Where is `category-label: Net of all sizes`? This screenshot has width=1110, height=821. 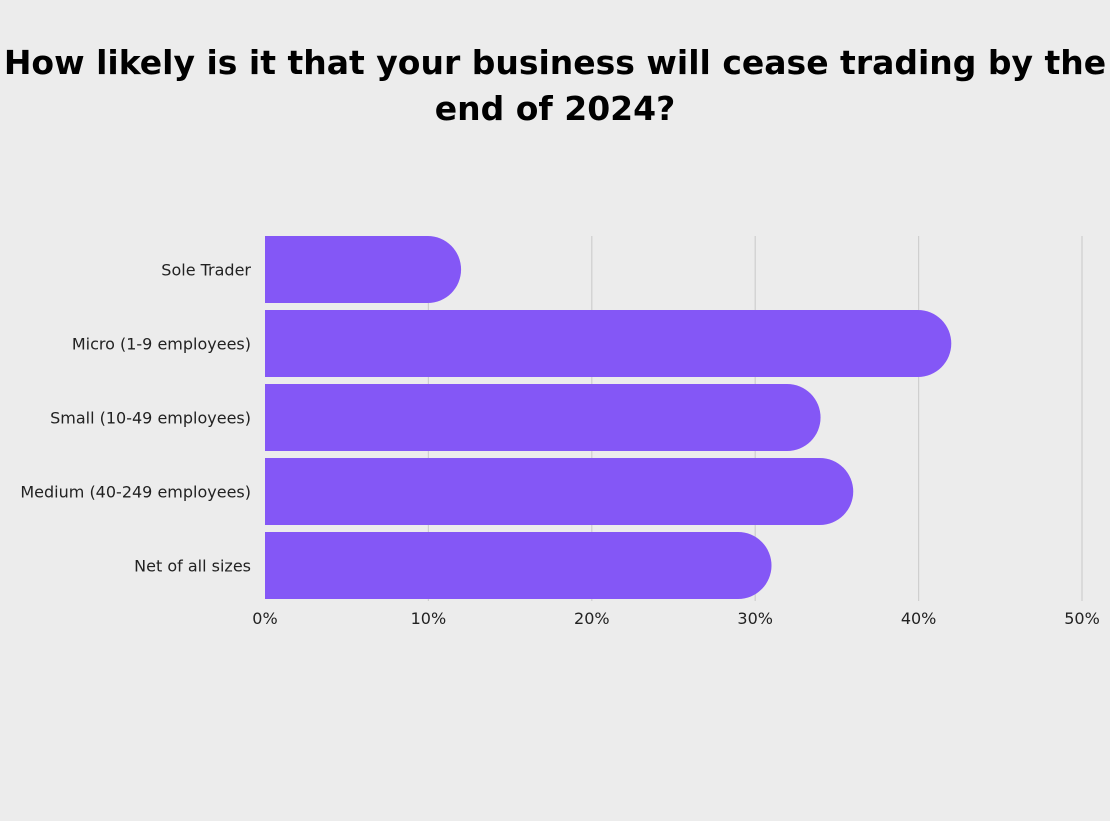 category-label: Net of all sizes is located at coordinates (192, 566).